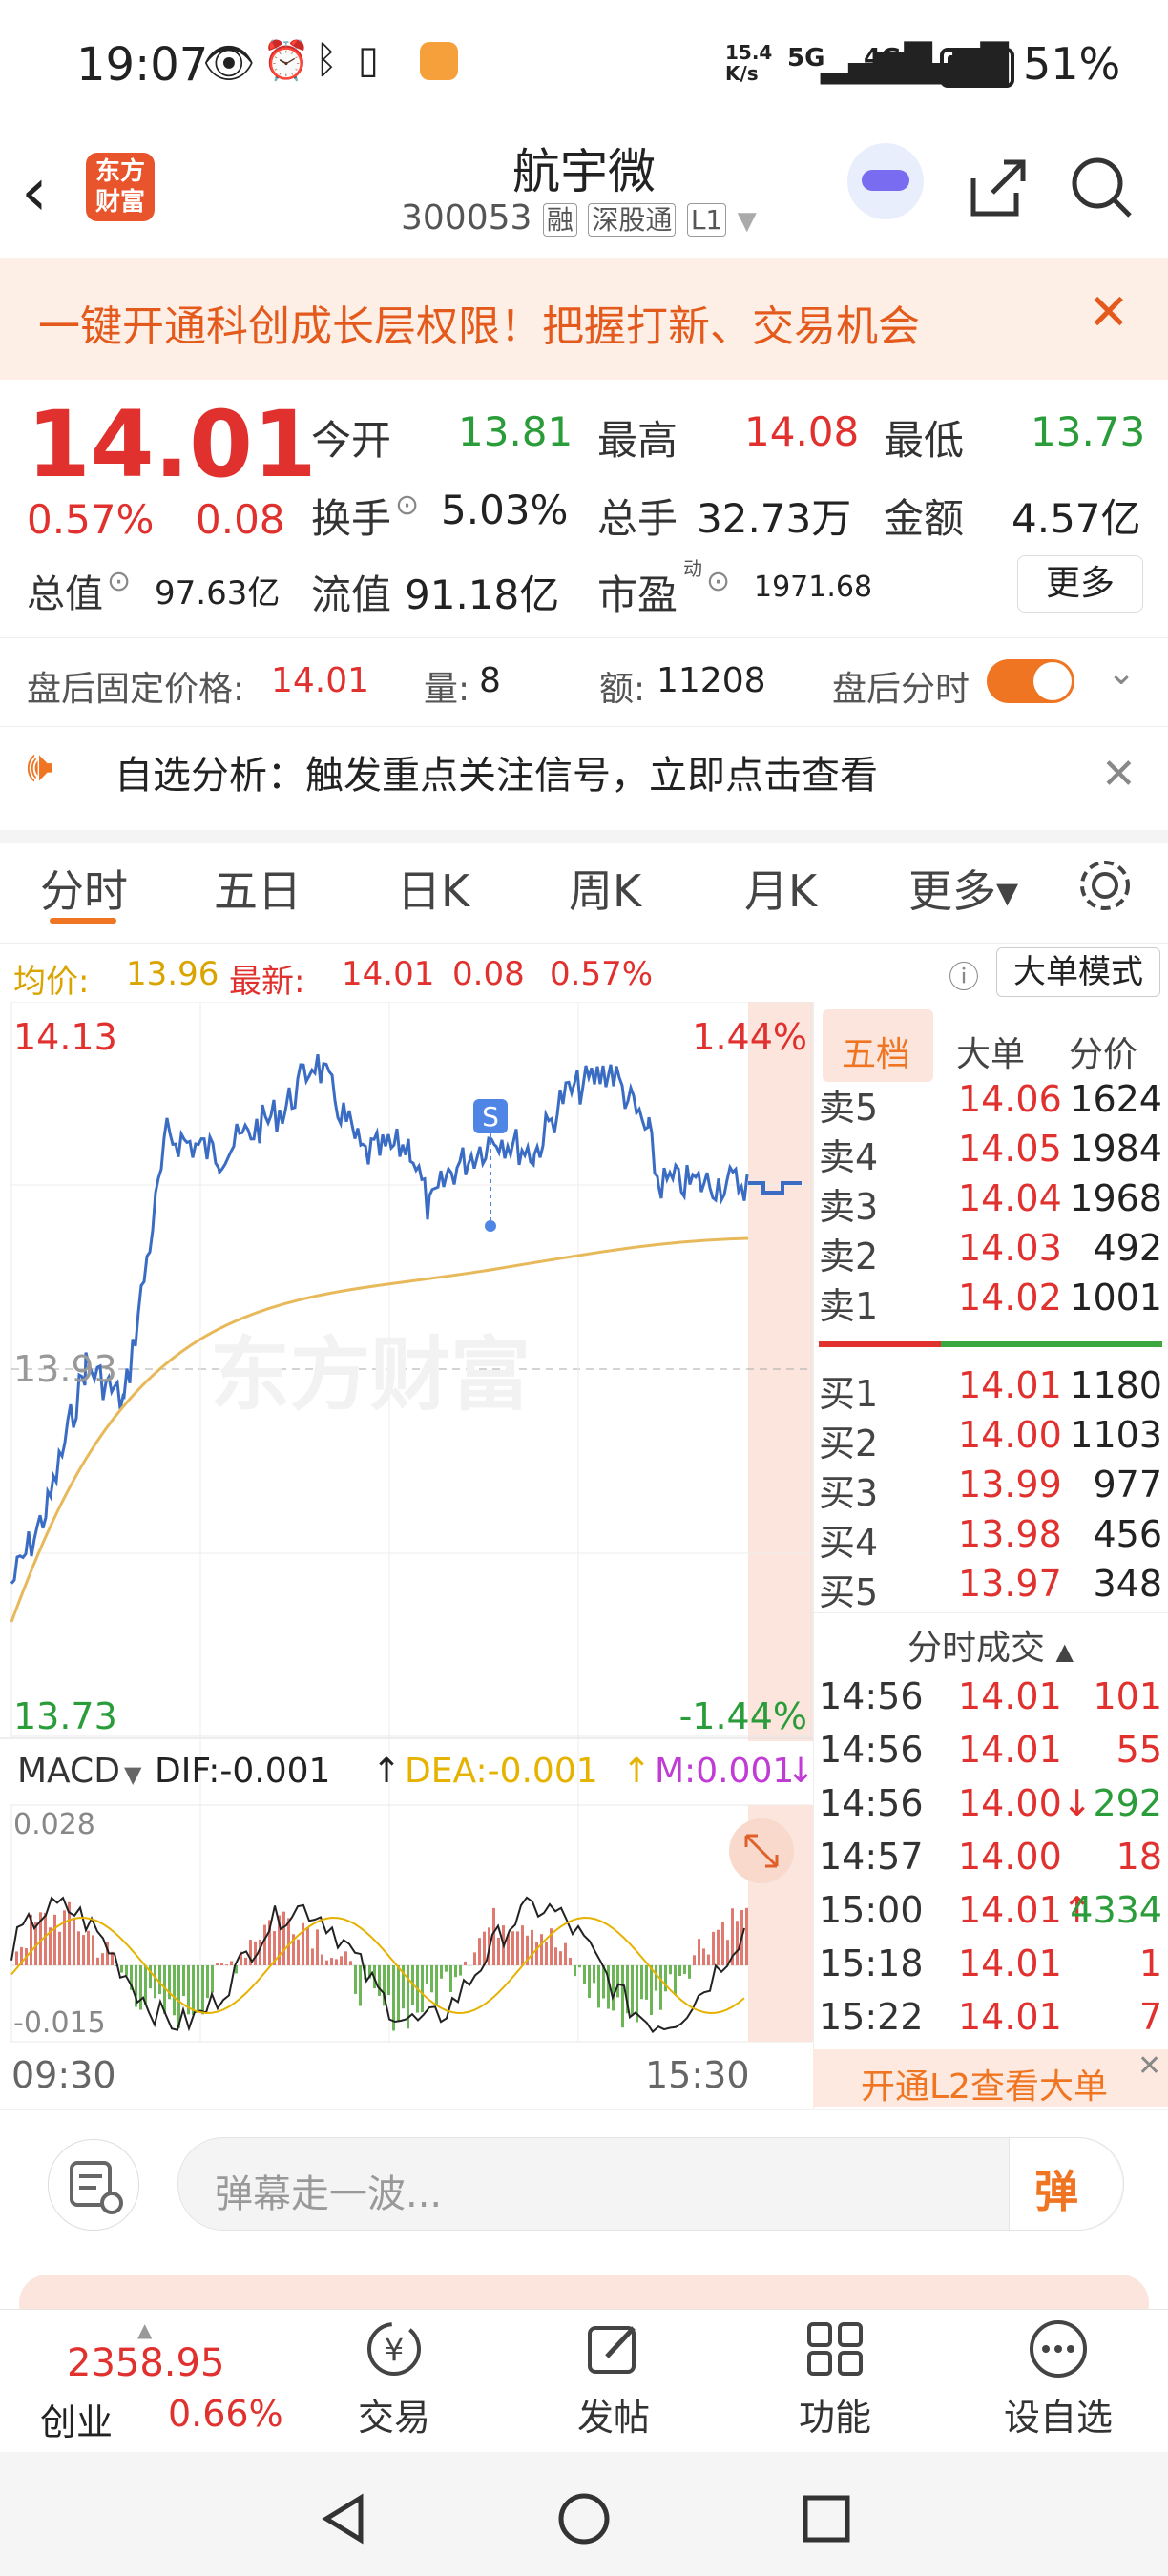  Describe the element at coordinates (133, 1774) in the screenshot. I see `chevron-down-icon: ▼` at that location.